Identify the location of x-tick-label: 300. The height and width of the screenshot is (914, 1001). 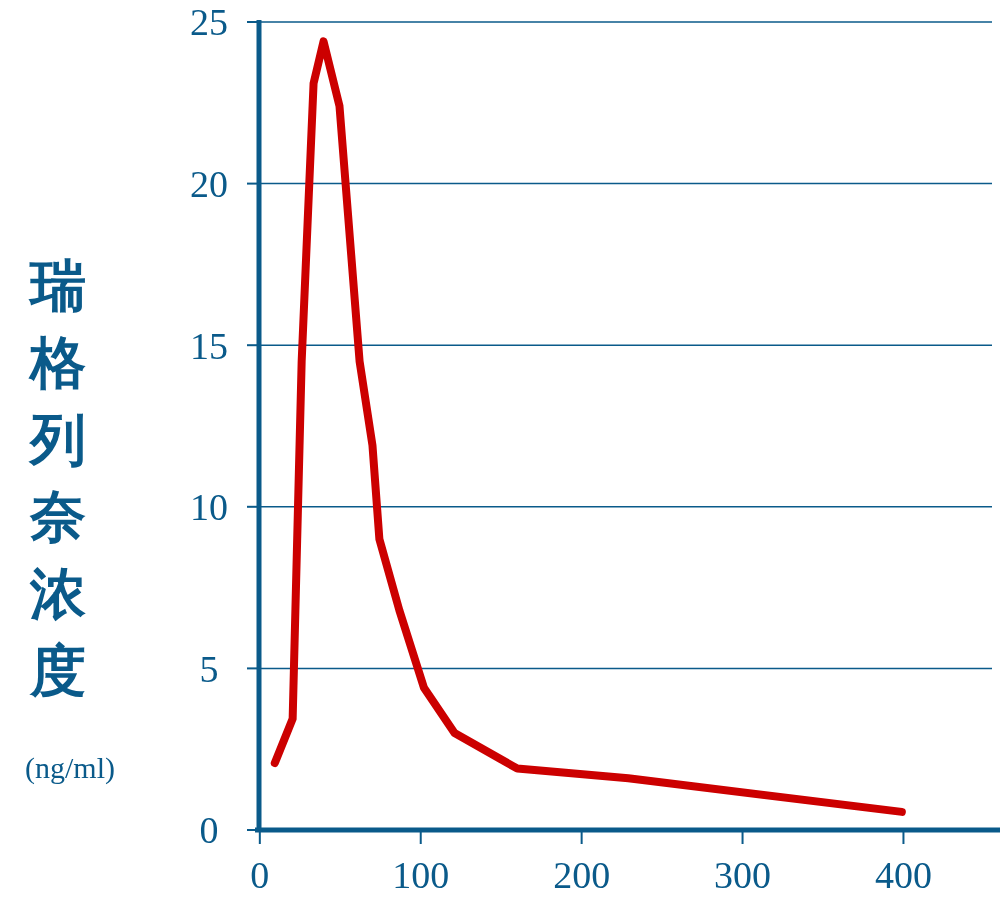
(743, 875).